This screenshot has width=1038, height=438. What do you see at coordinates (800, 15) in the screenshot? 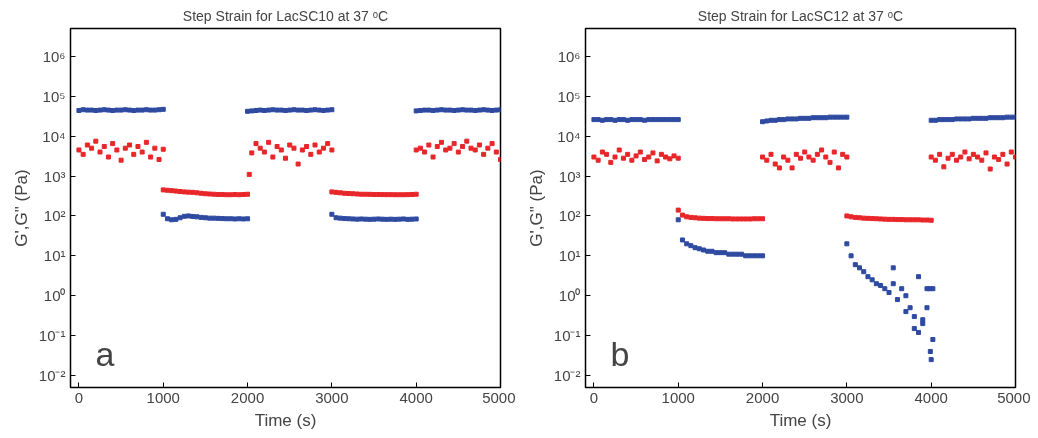
I see `chart-title: Step Strain for LacSC12 at 37 ᵒC` at bounding box center [800, 15].